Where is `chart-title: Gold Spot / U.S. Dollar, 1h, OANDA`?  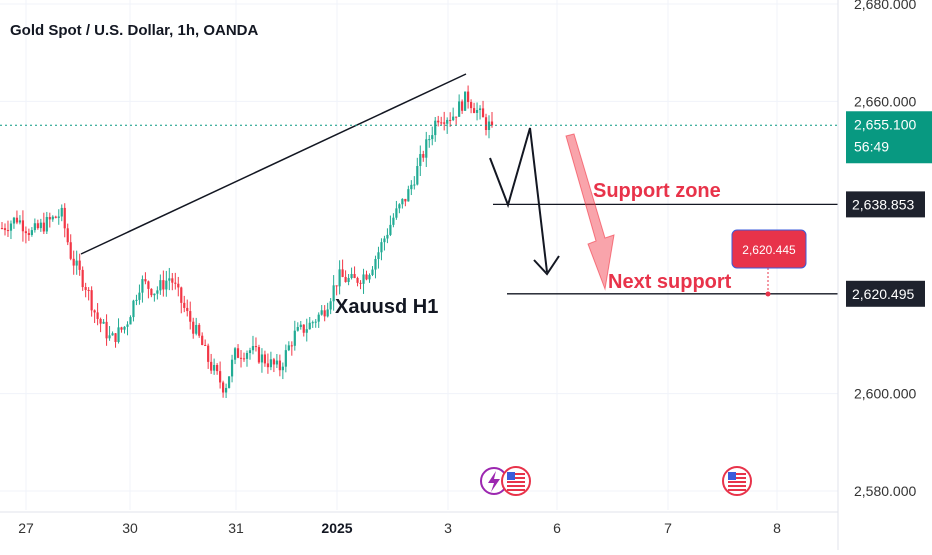 chart-title: Gold Spot / U.S. Dollar, 1h, OANDA is located at coordinates (134, 30).